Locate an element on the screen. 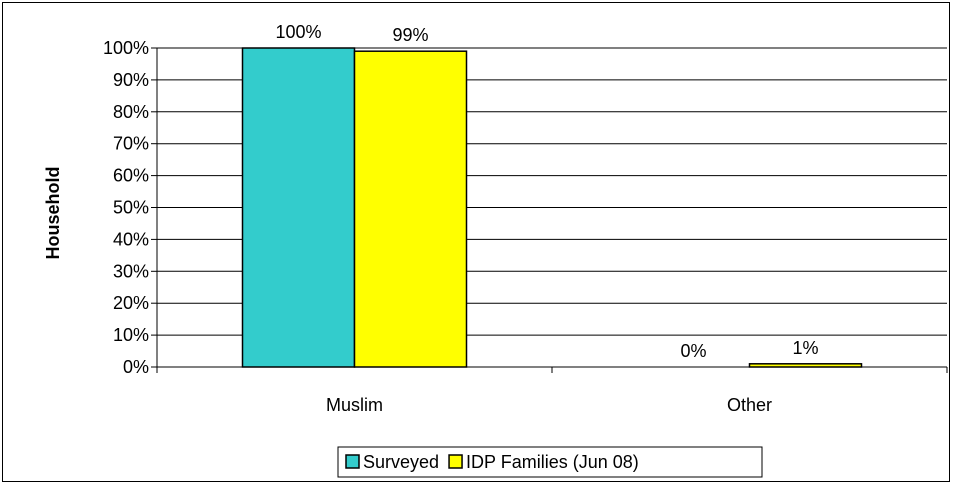 The image size is (954, 486). legend-label: IDP Families (Jun 08) is located at coordinates (552, 462).